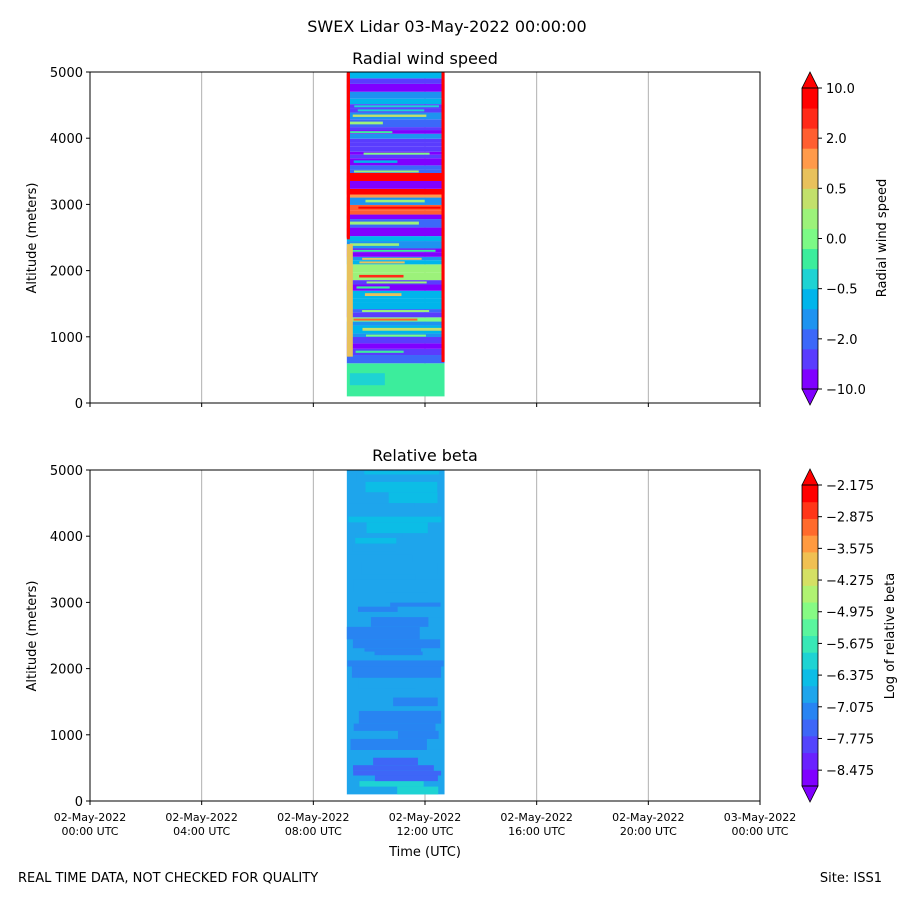 This screenshot has height=900, width=900. What do you see at coordinates (395, 234) in the screenshot?
I see `heatmap-radial-wind` at bounding box center [395, 234].